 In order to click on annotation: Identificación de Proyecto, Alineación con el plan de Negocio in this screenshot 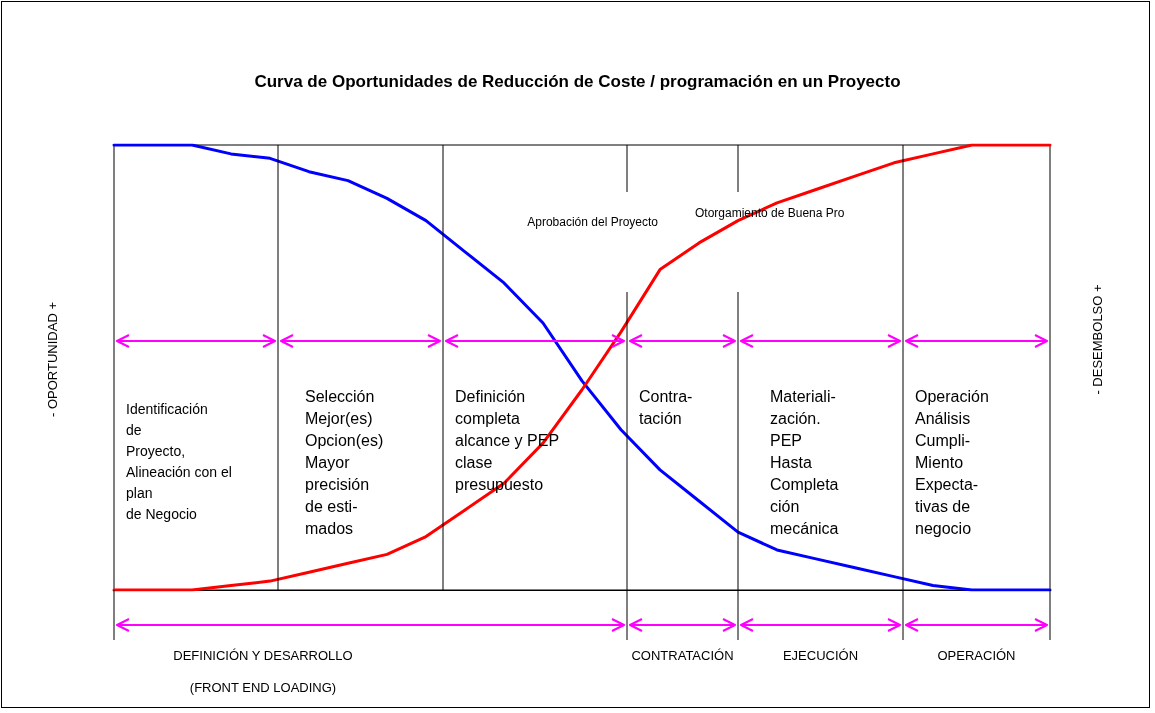, I will do `click(179, 461)`.